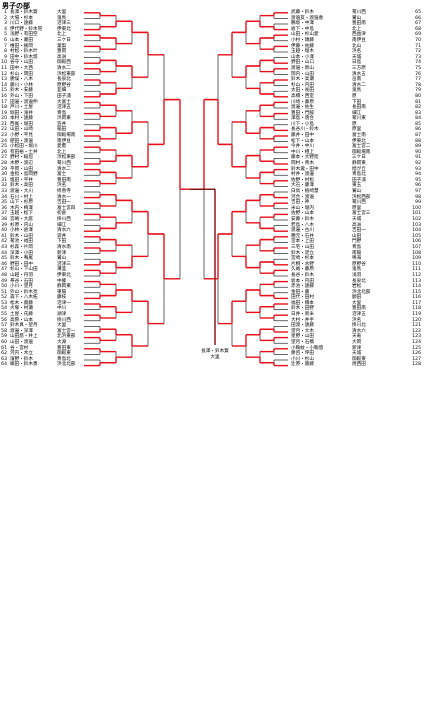  What do you see at coordinates (50, 309) in the screenshot?
I see `entry-row: 54 大塚・村瀬 中川` at bounding box center [50, 309].